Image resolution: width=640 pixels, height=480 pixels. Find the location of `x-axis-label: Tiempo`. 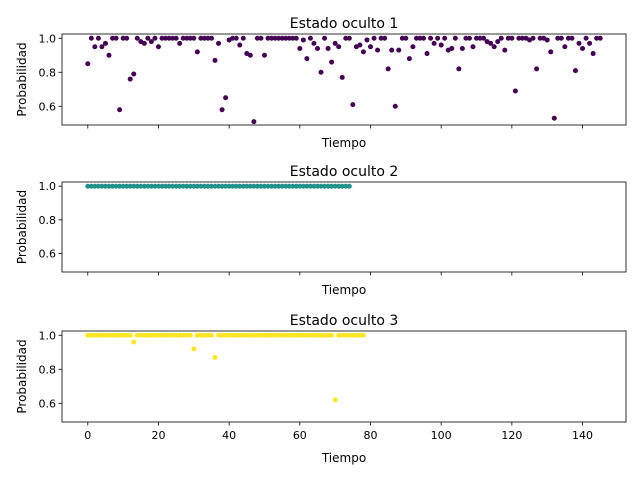

x-axis-label: Tiempo is located at coordinates (343, 290).